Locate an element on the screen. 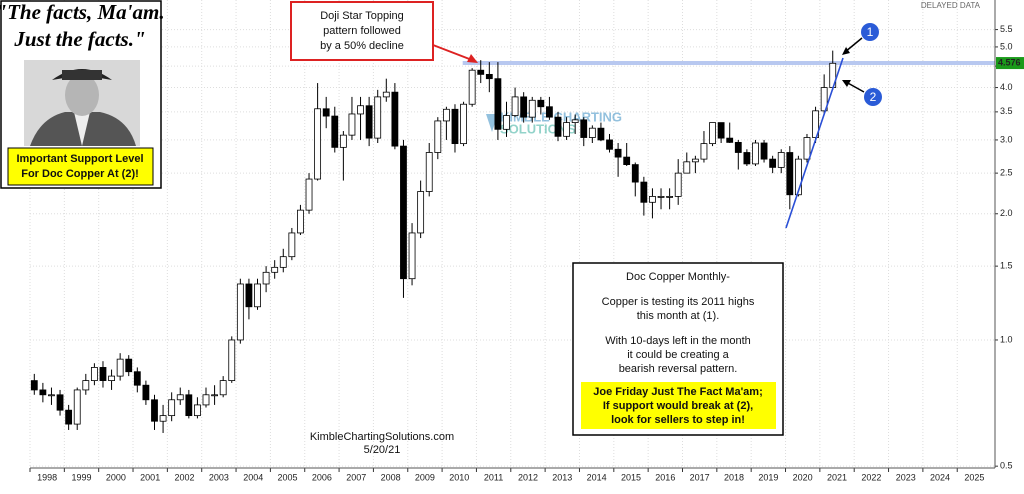 Image resolution: width=1024 pixels, height=494 pixels. portrait-hat-crown is located at coordinates (82, 75).